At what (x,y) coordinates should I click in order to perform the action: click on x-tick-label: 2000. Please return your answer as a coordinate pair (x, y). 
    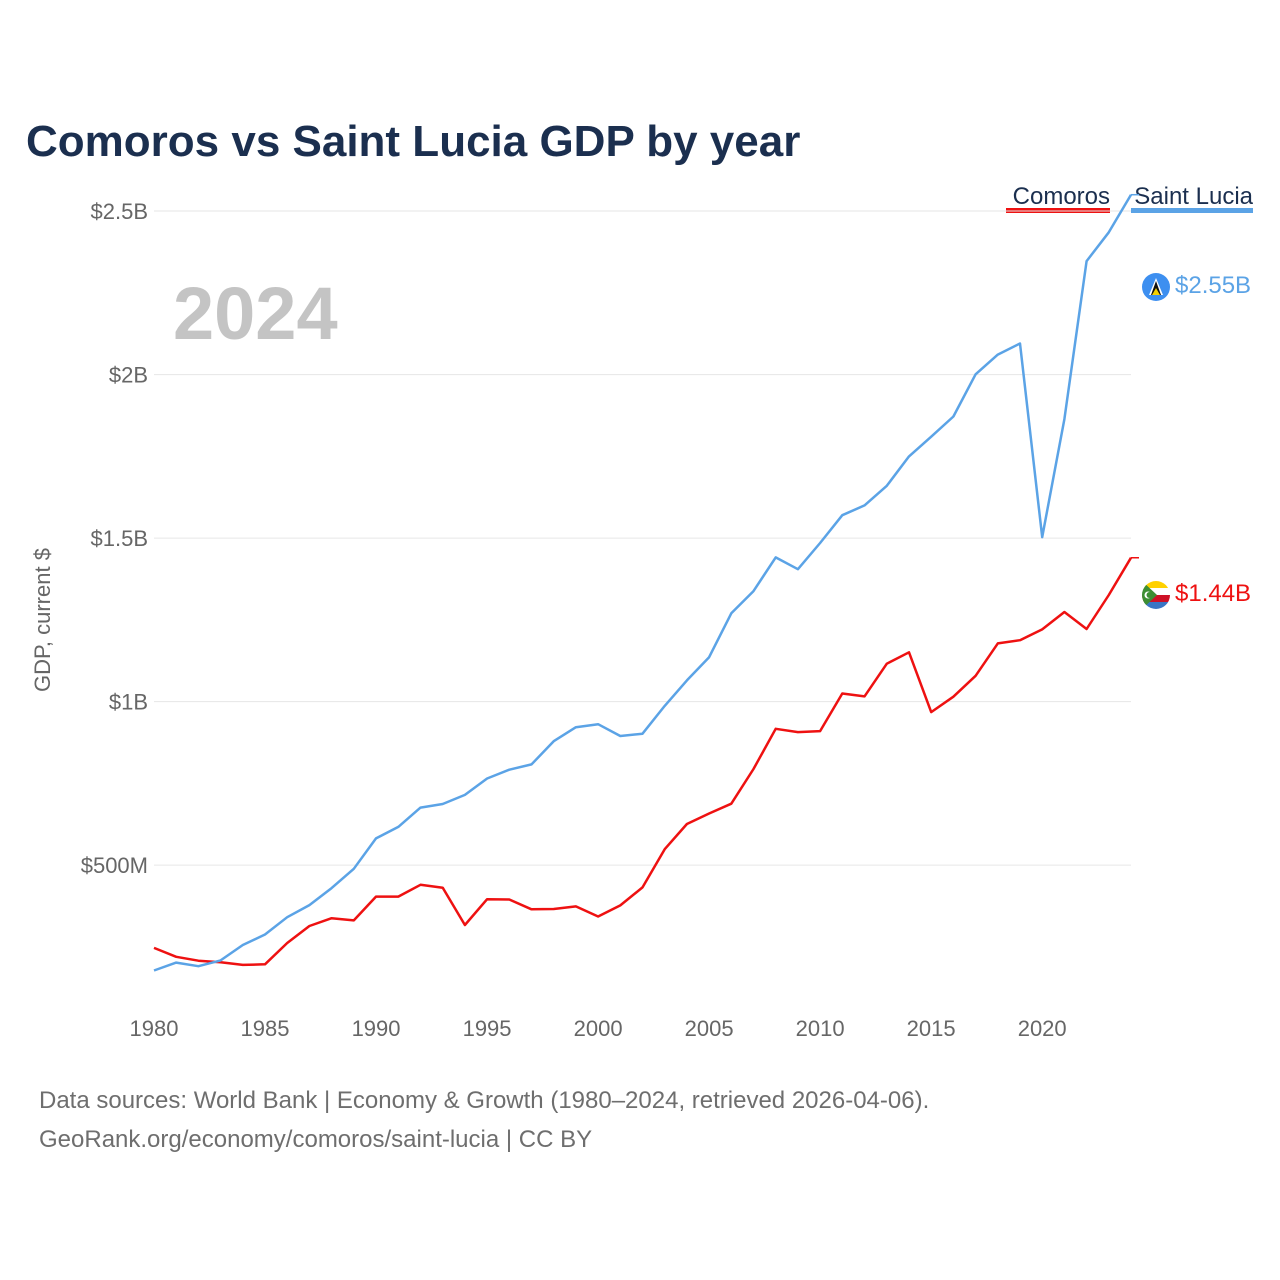
    Looking at the image, I should click on (598, 1028).